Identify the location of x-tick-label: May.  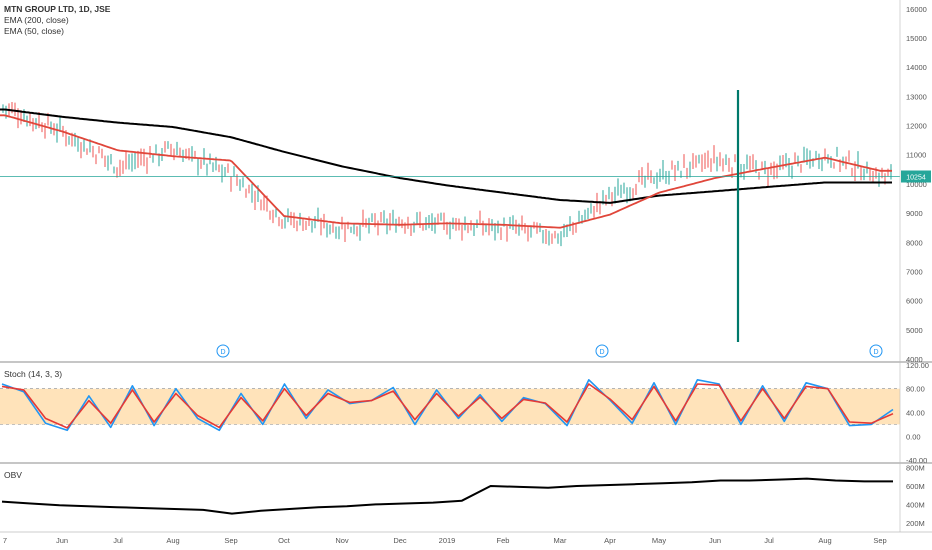
(659, 540).